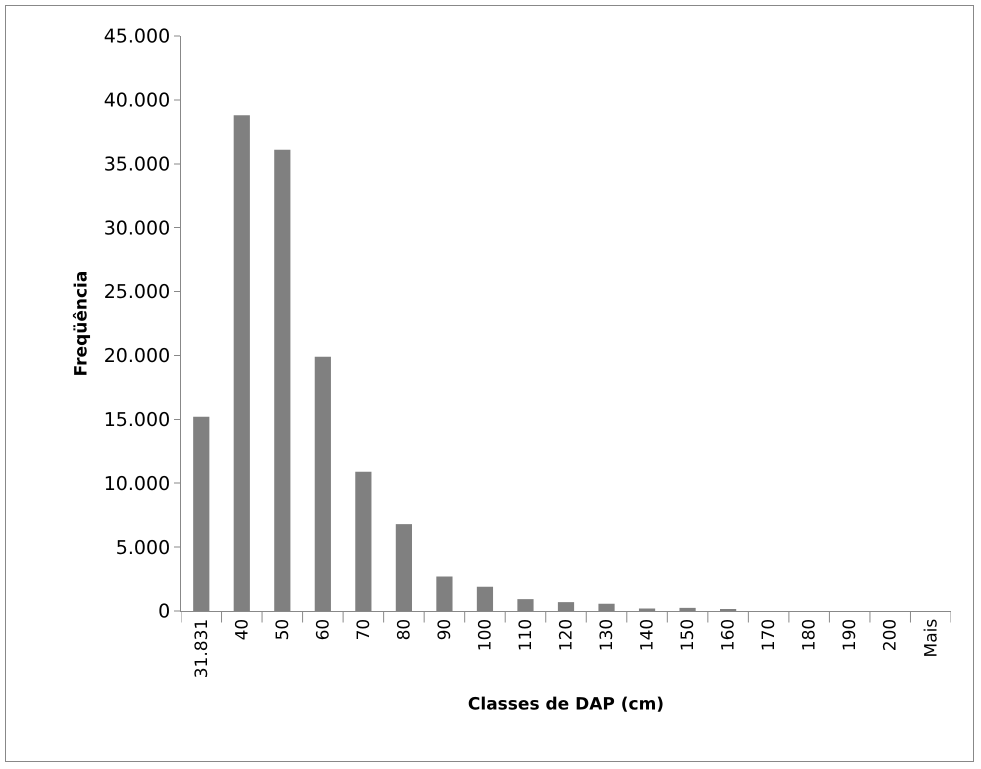 This screenshot has width=981, height=769. What do you see at coordinates (143, 547) in the screenshot?
I see `y-tick-label: 5.000` at bounding box center [143, 547].